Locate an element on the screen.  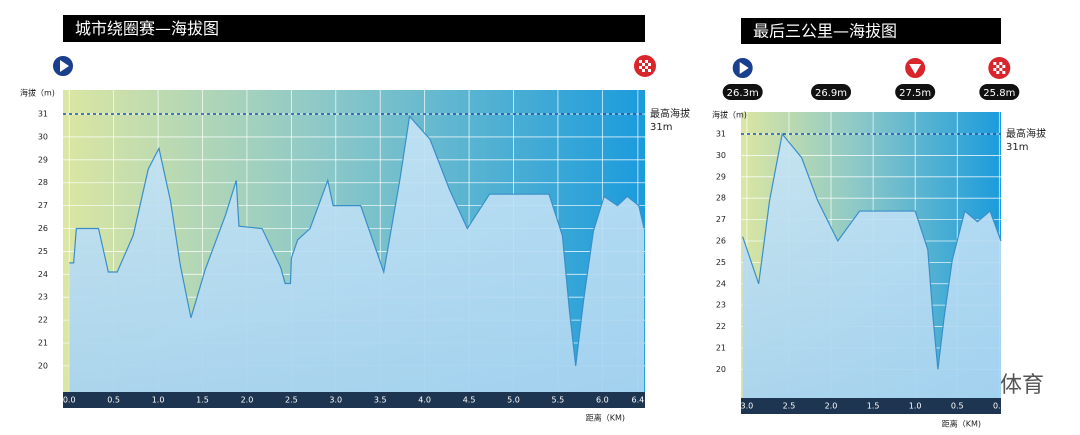
x-tick-label: 4.0 is located at coordinates (424, 400).